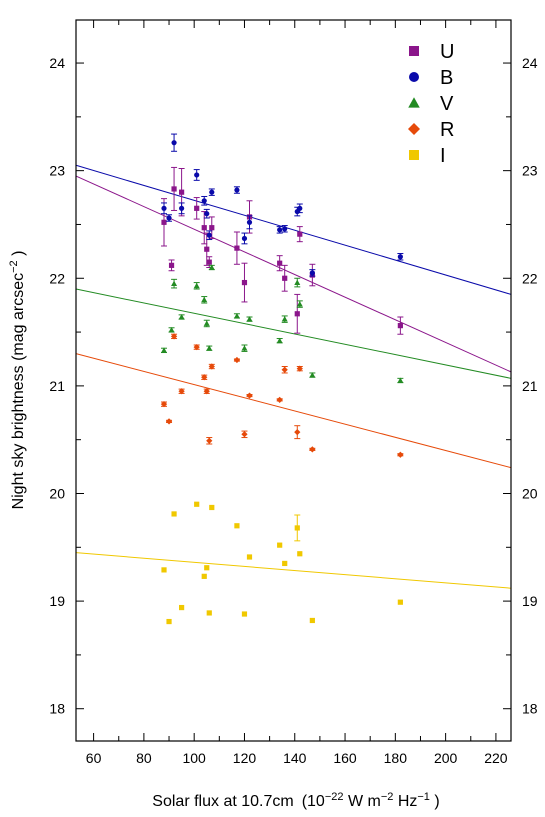  What do you see at coordinates (14, 266) in the screenshot?
I see `y-axis-unit-exp: −2` at bounding box center [14, 266].